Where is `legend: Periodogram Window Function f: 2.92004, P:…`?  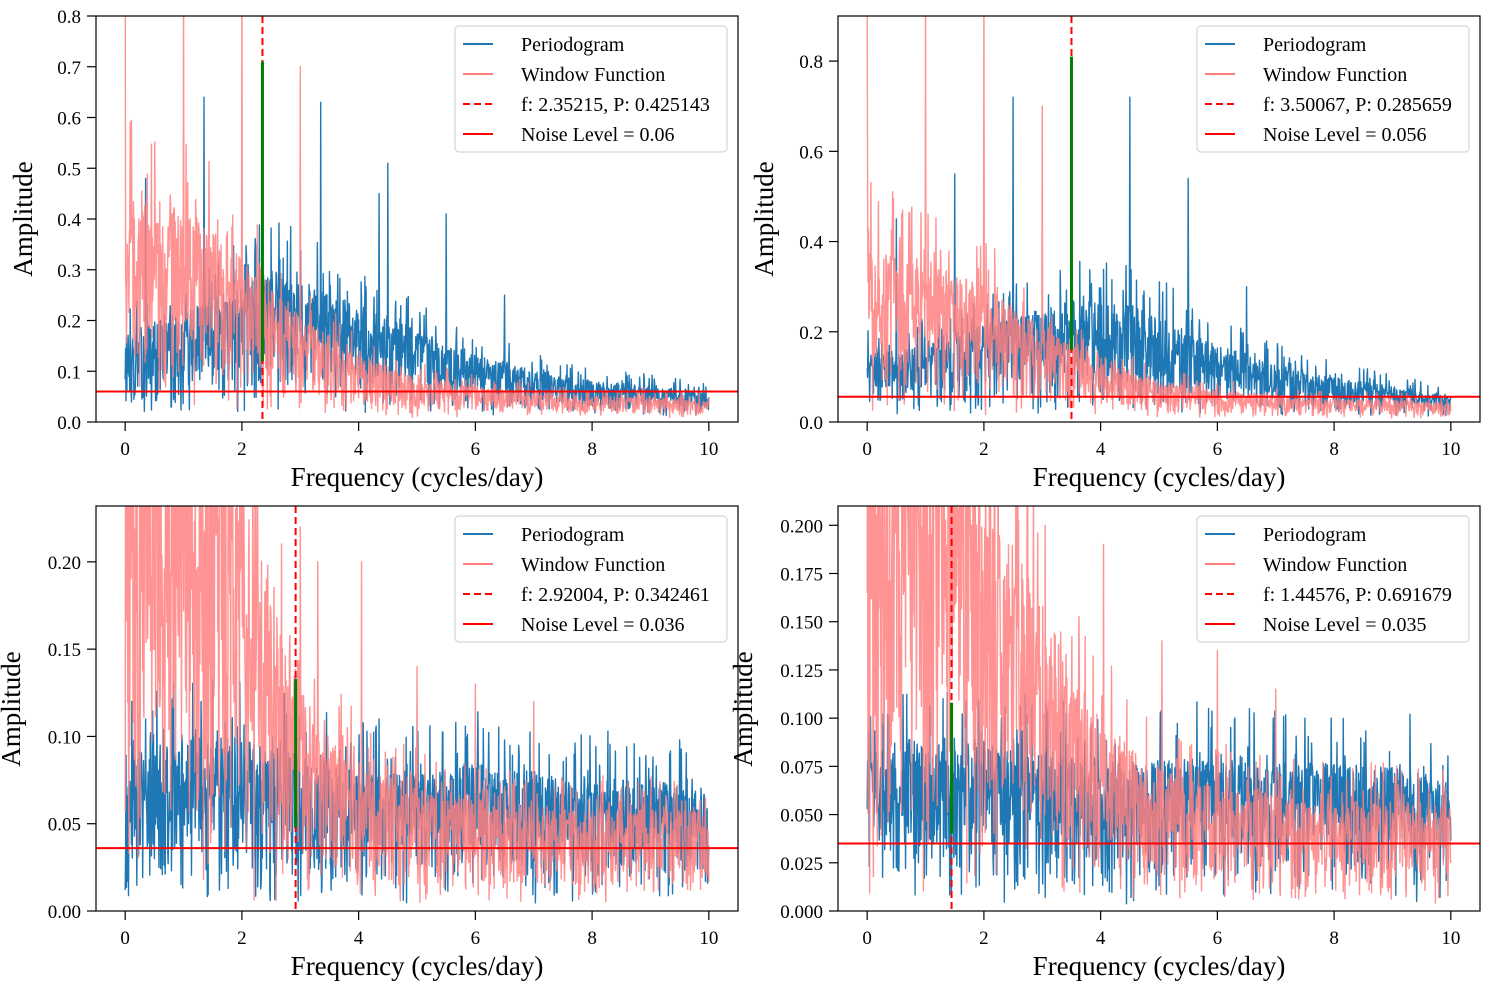 legend: Periodogram Window Function f: 2.92004, P:… is located at coordinates (591, 579).